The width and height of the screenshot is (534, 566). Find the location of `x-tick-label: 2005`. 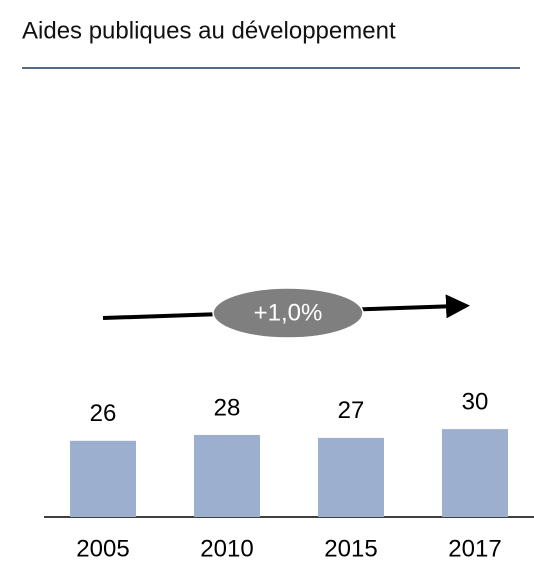

x-tick-label: 2005 is located at coordinates (102, 548).